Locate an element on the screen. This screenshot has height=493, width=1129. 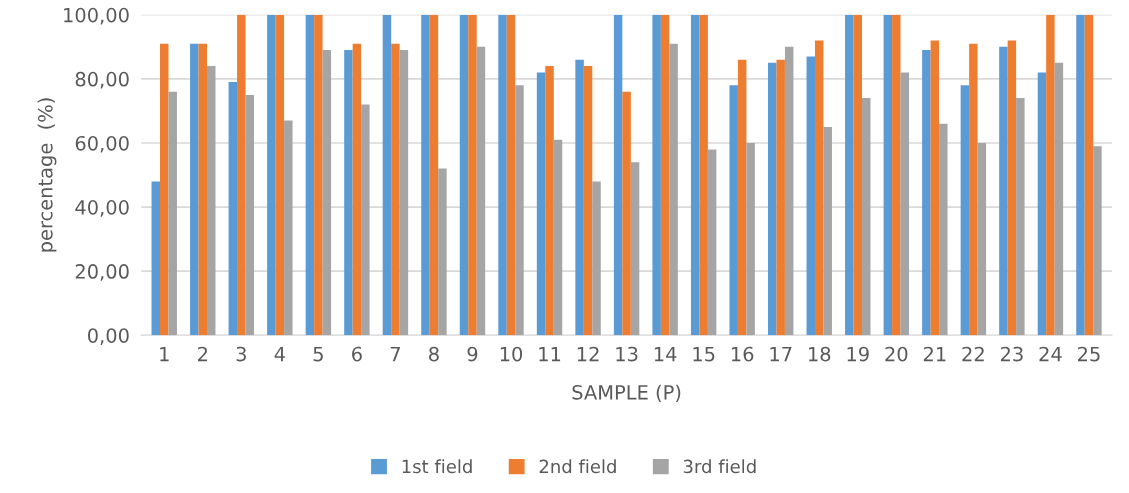
legend-label: 3rd field is located at coordinates (719, 466).